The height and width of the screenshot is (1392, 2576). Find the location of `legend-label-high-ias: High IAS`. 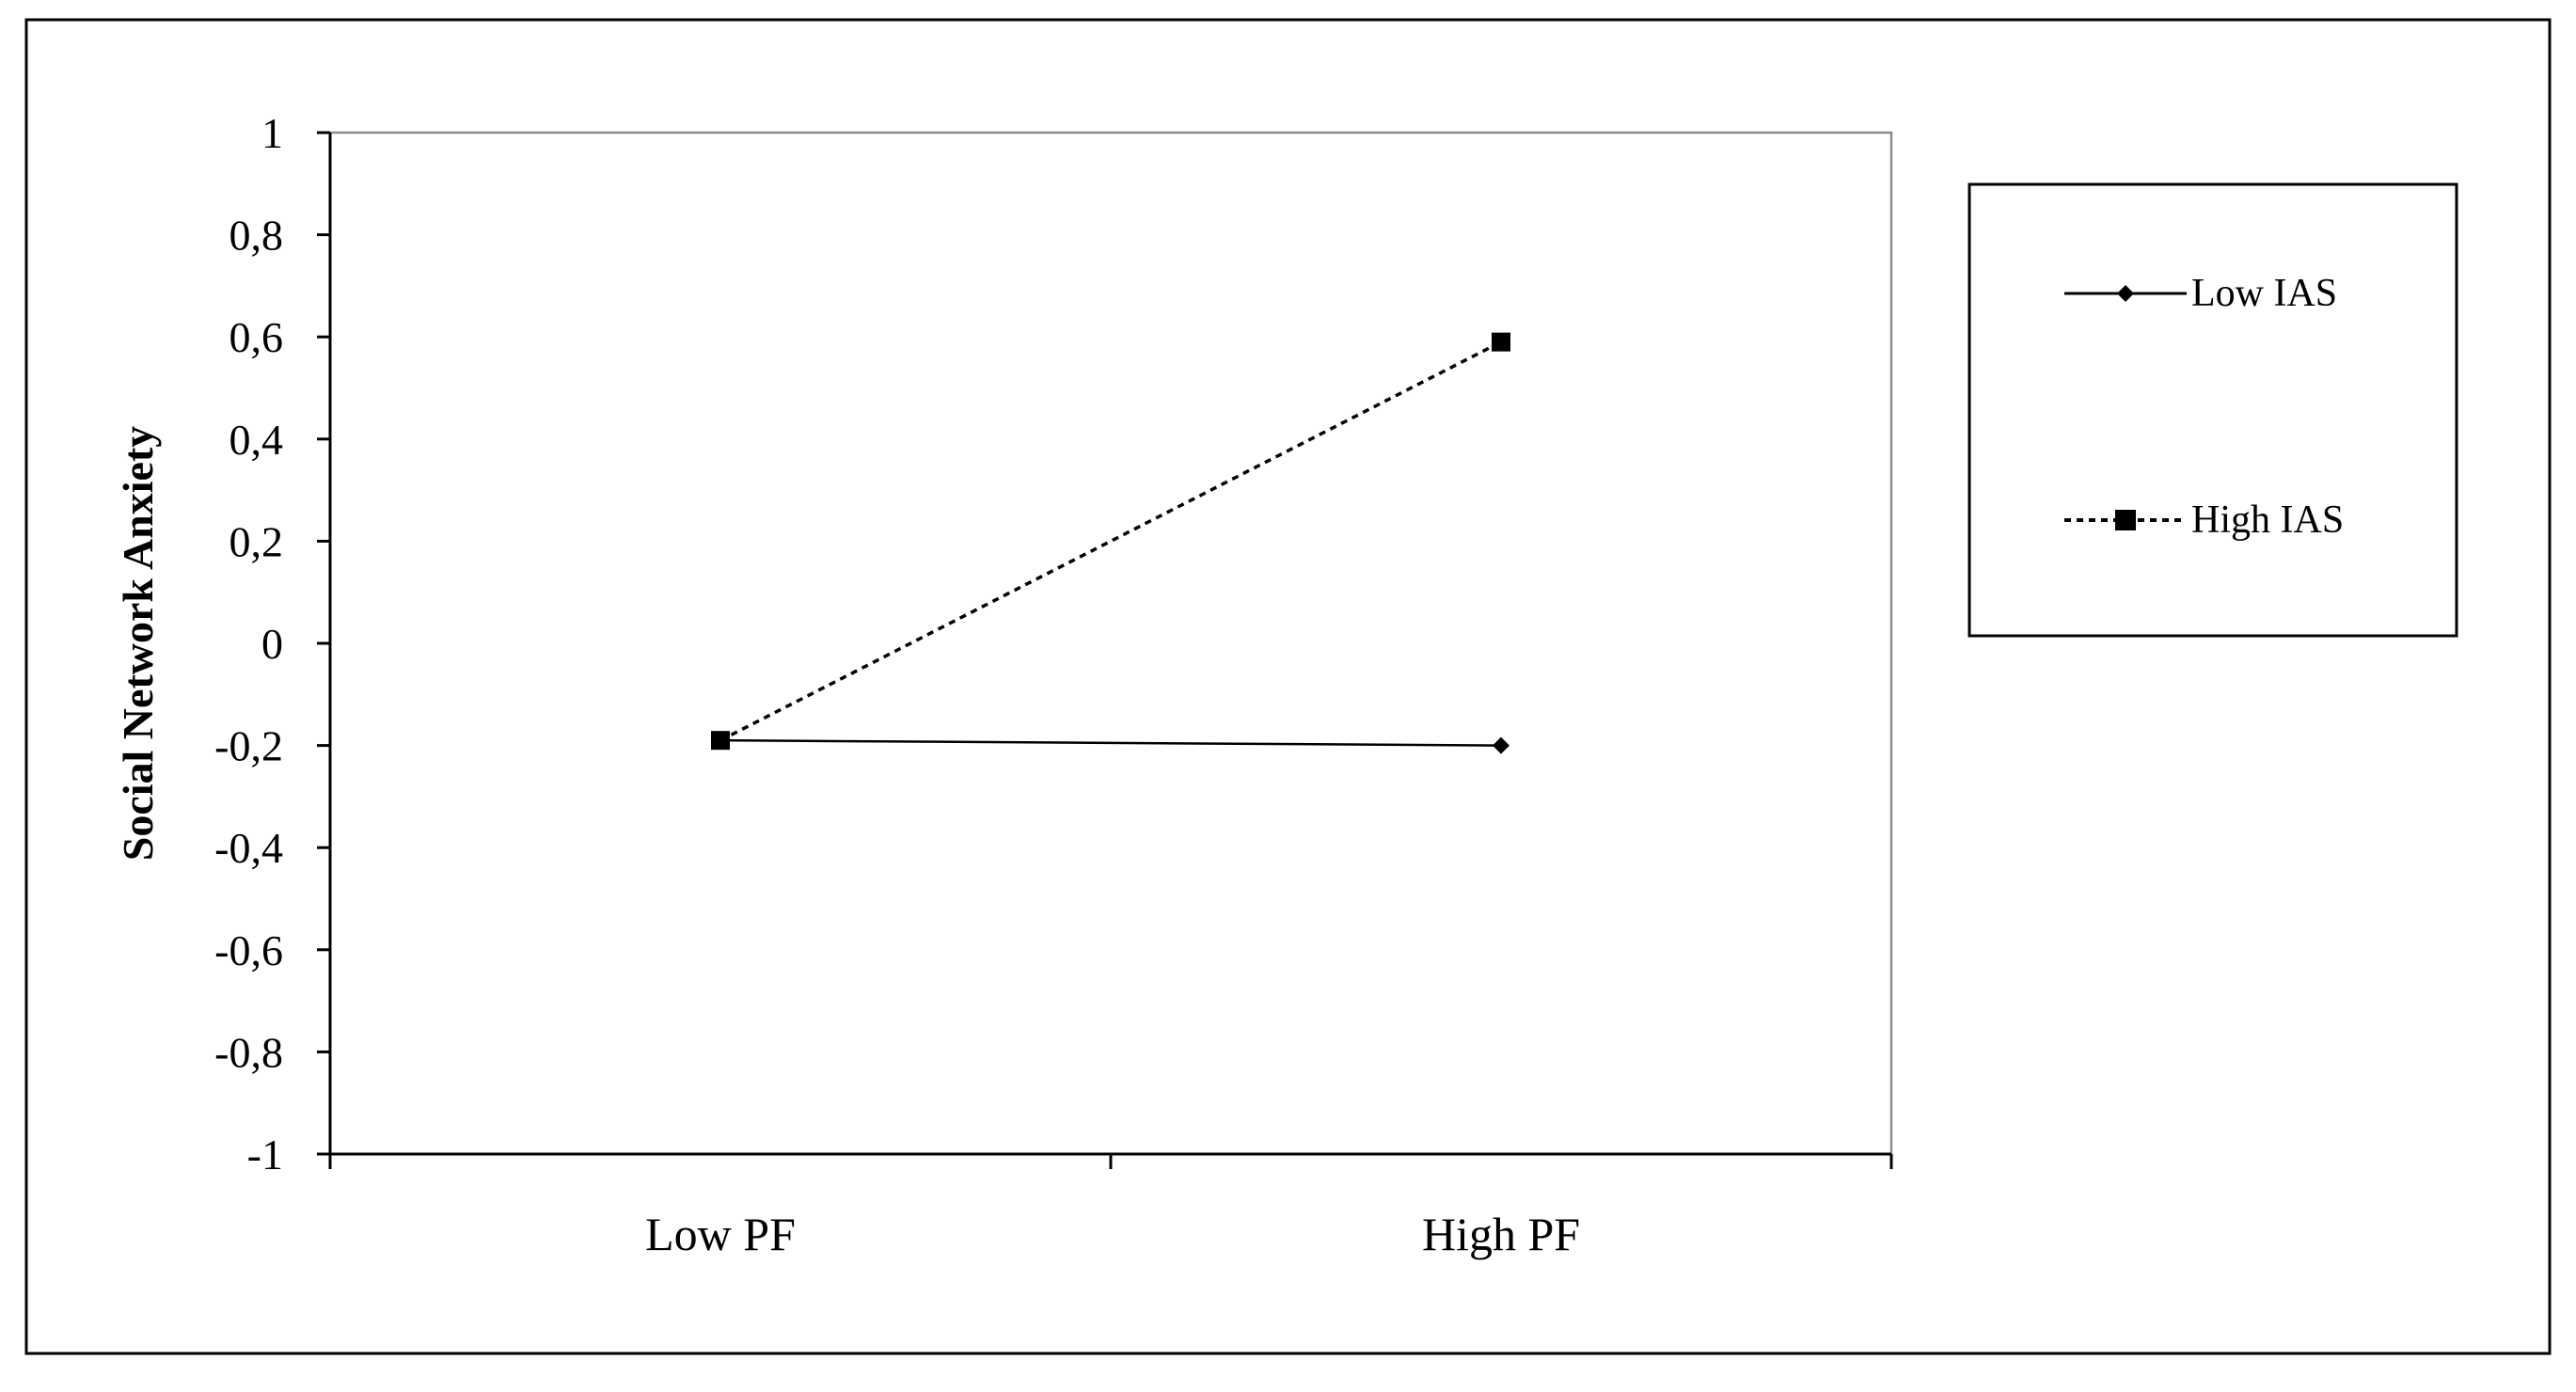

legend-label-high-ias: High IAS is located at coordinates (2267, 520).